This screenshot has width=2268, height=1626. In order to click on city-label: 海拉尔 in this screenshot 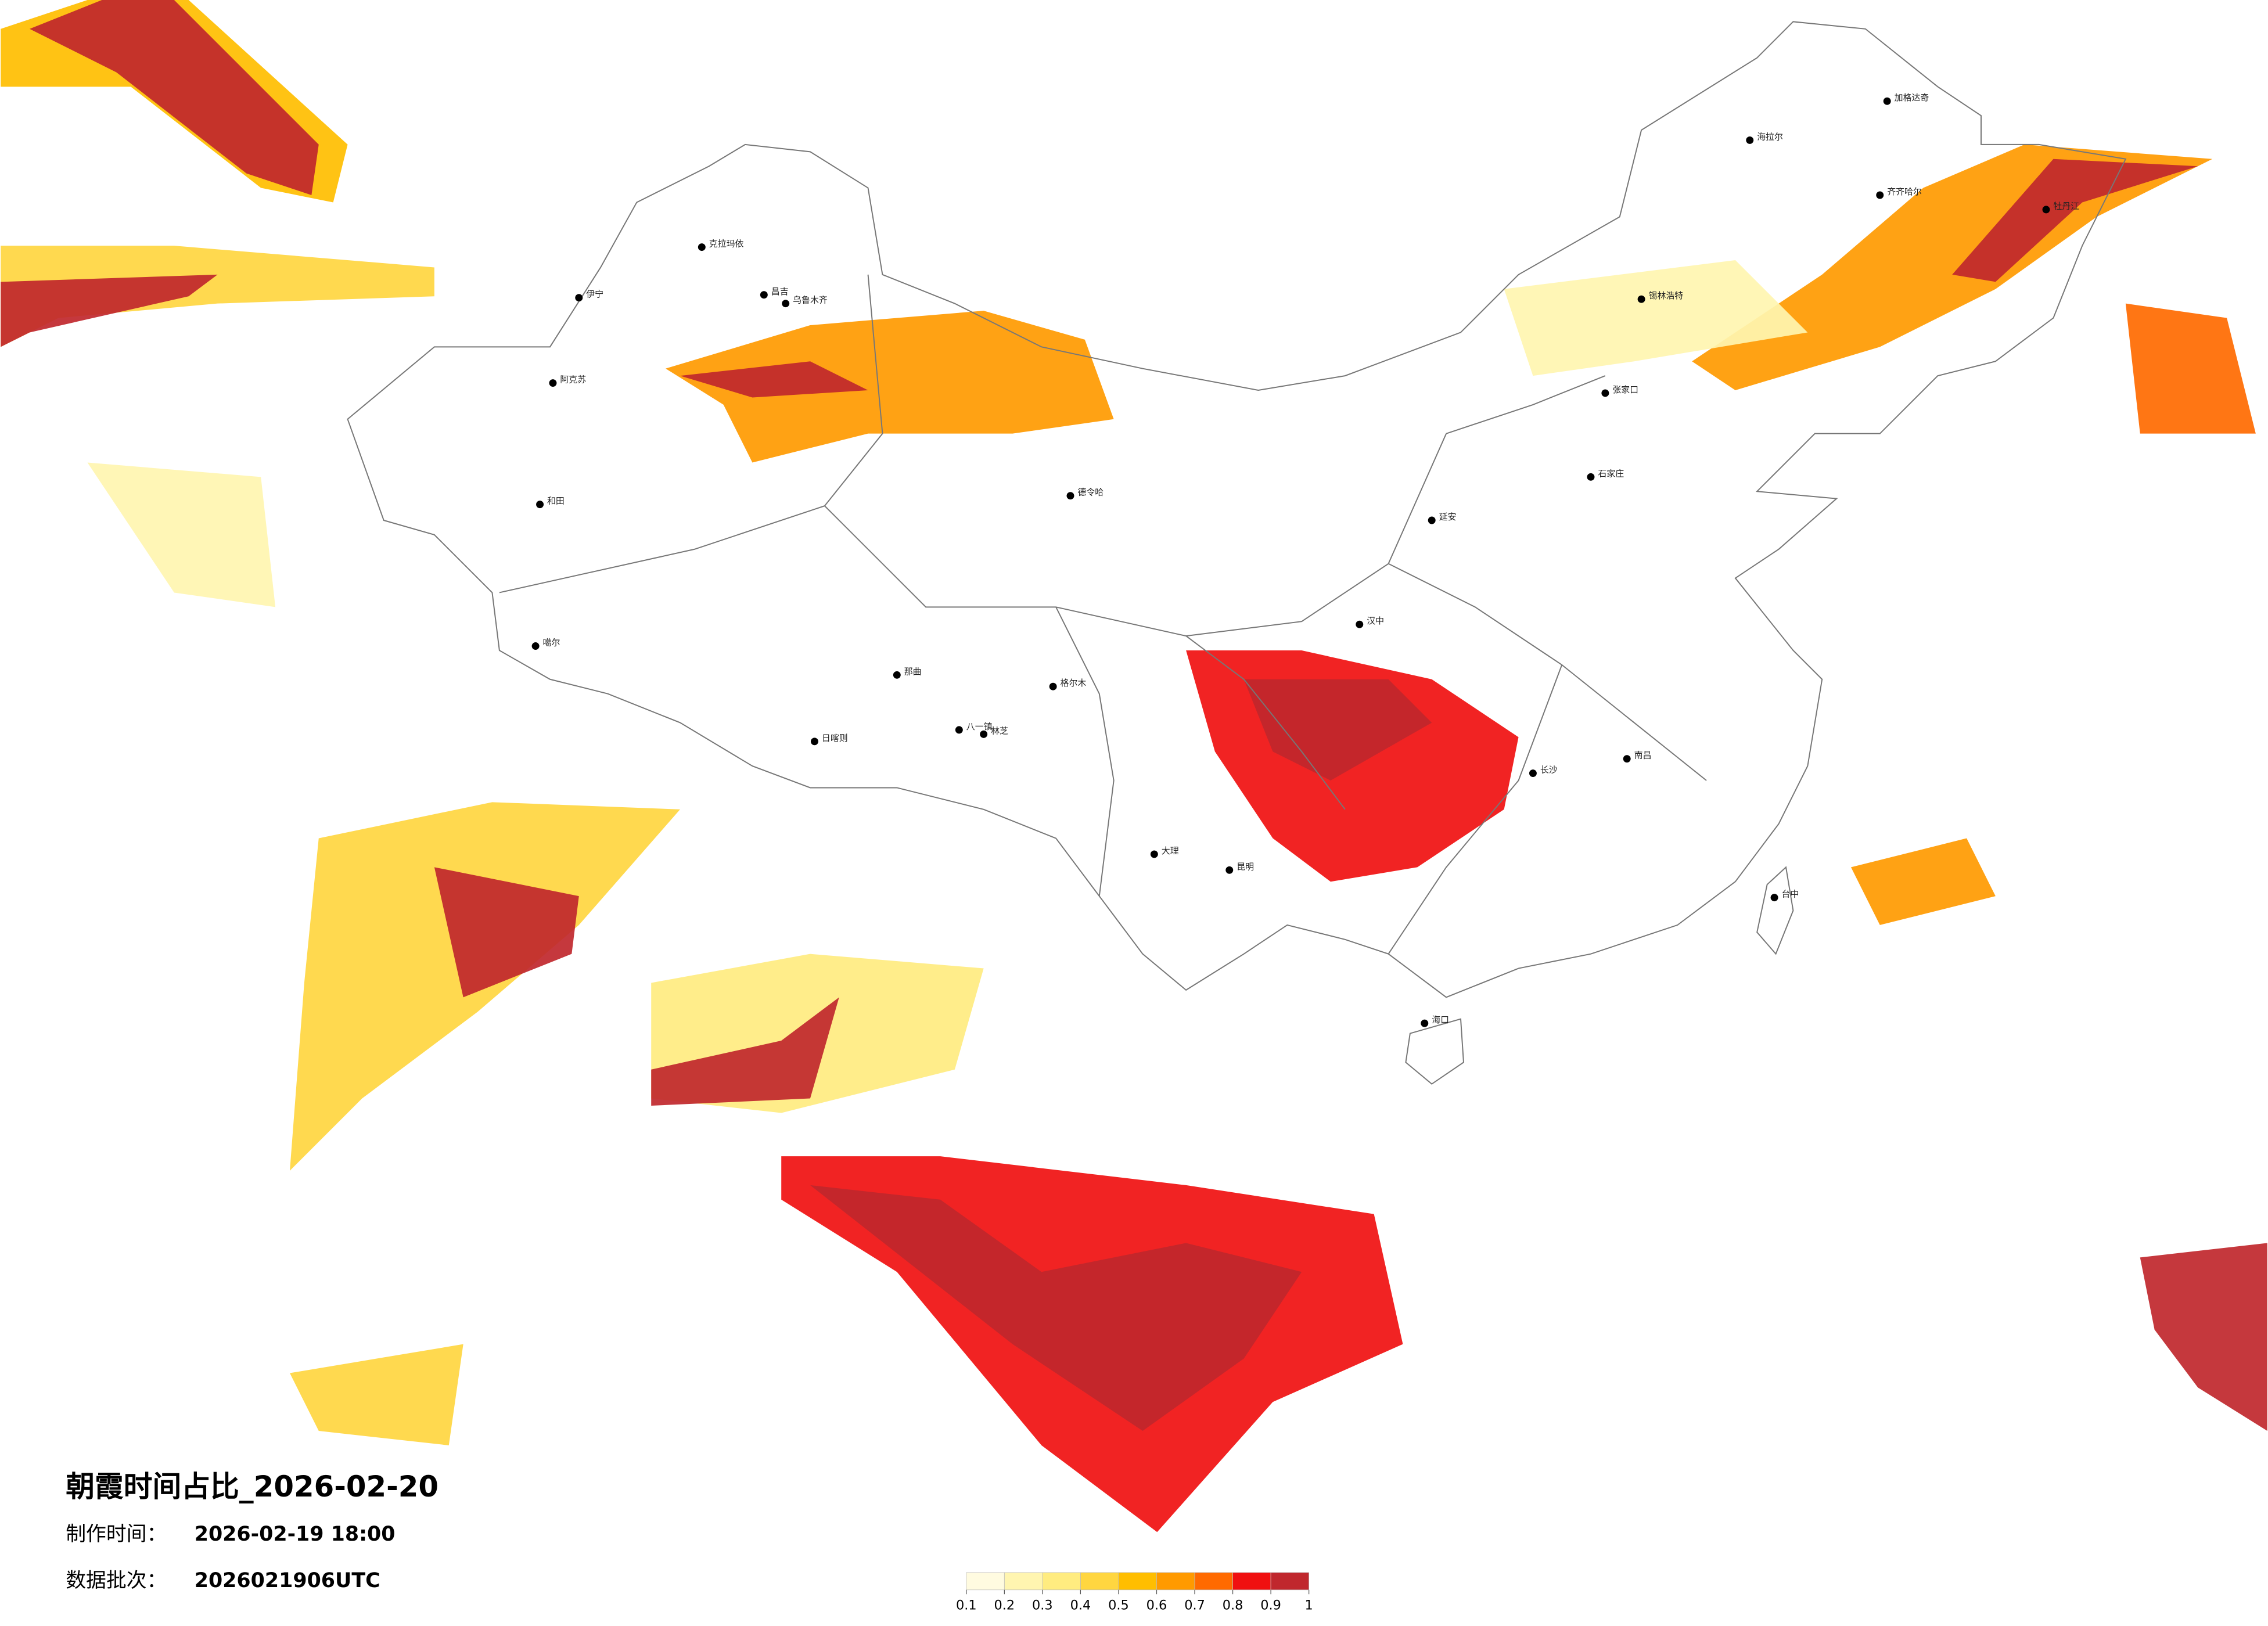, I will do `click(1770, 136)`.